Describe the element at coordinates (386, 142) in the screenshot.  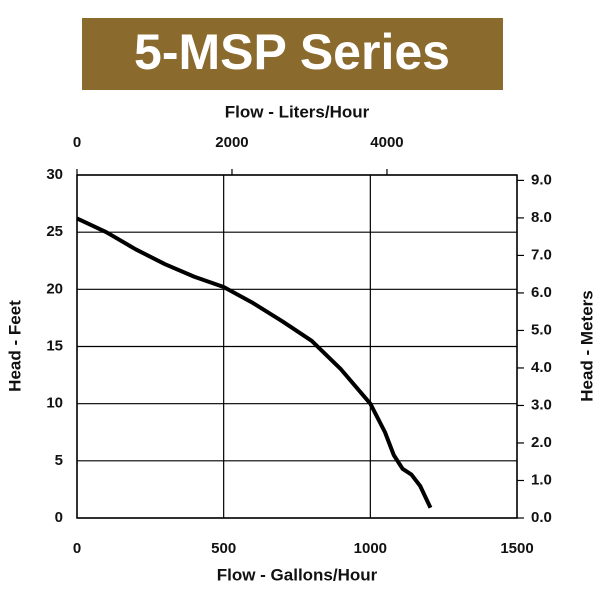
I see `x2-tick-label: 4000` at that location.